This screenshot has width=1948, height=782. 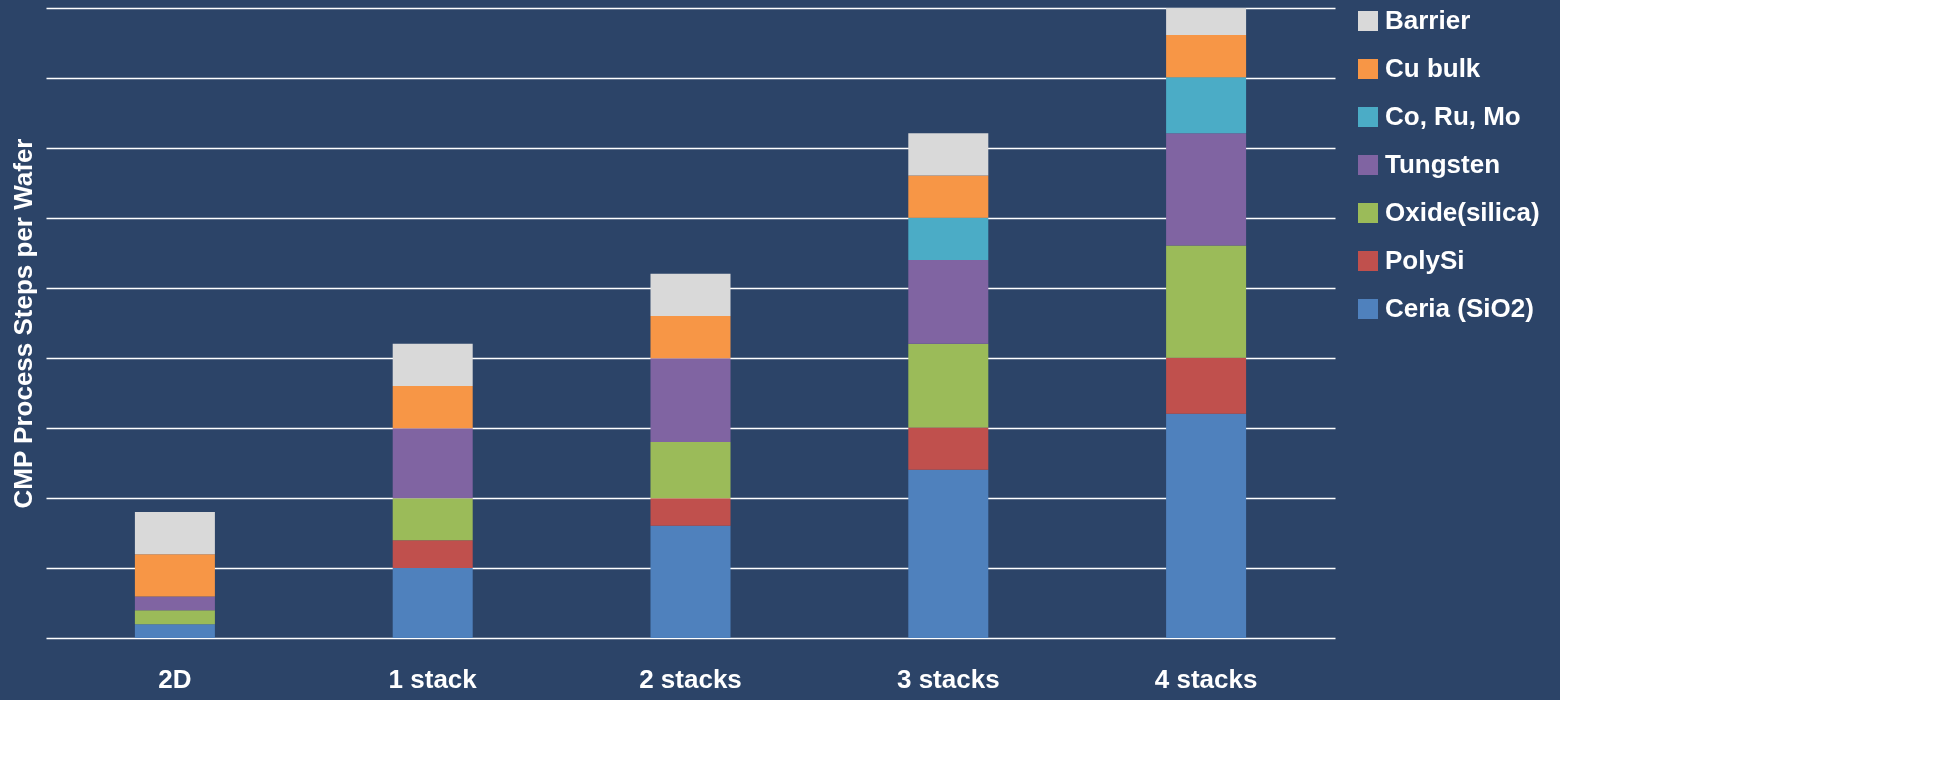 I want to click on y-axis-title: CMP Process Steps per Wafer, so click(x=22, y=323).